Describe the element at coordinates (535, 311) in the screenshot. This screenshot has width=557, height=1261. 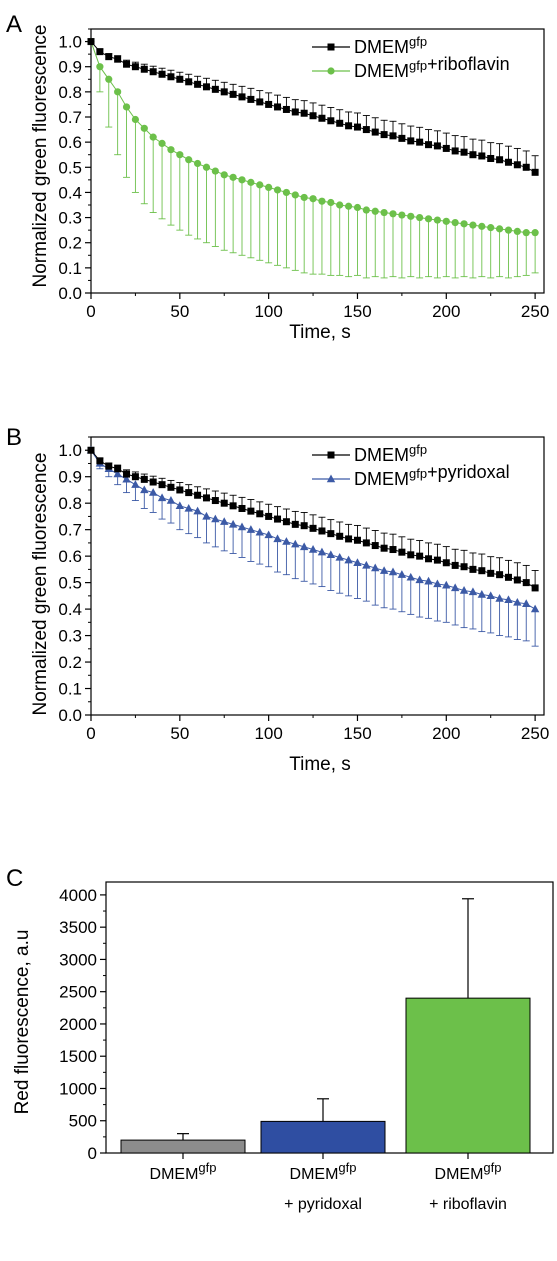
I see `x-tick-label: 250` at that location.